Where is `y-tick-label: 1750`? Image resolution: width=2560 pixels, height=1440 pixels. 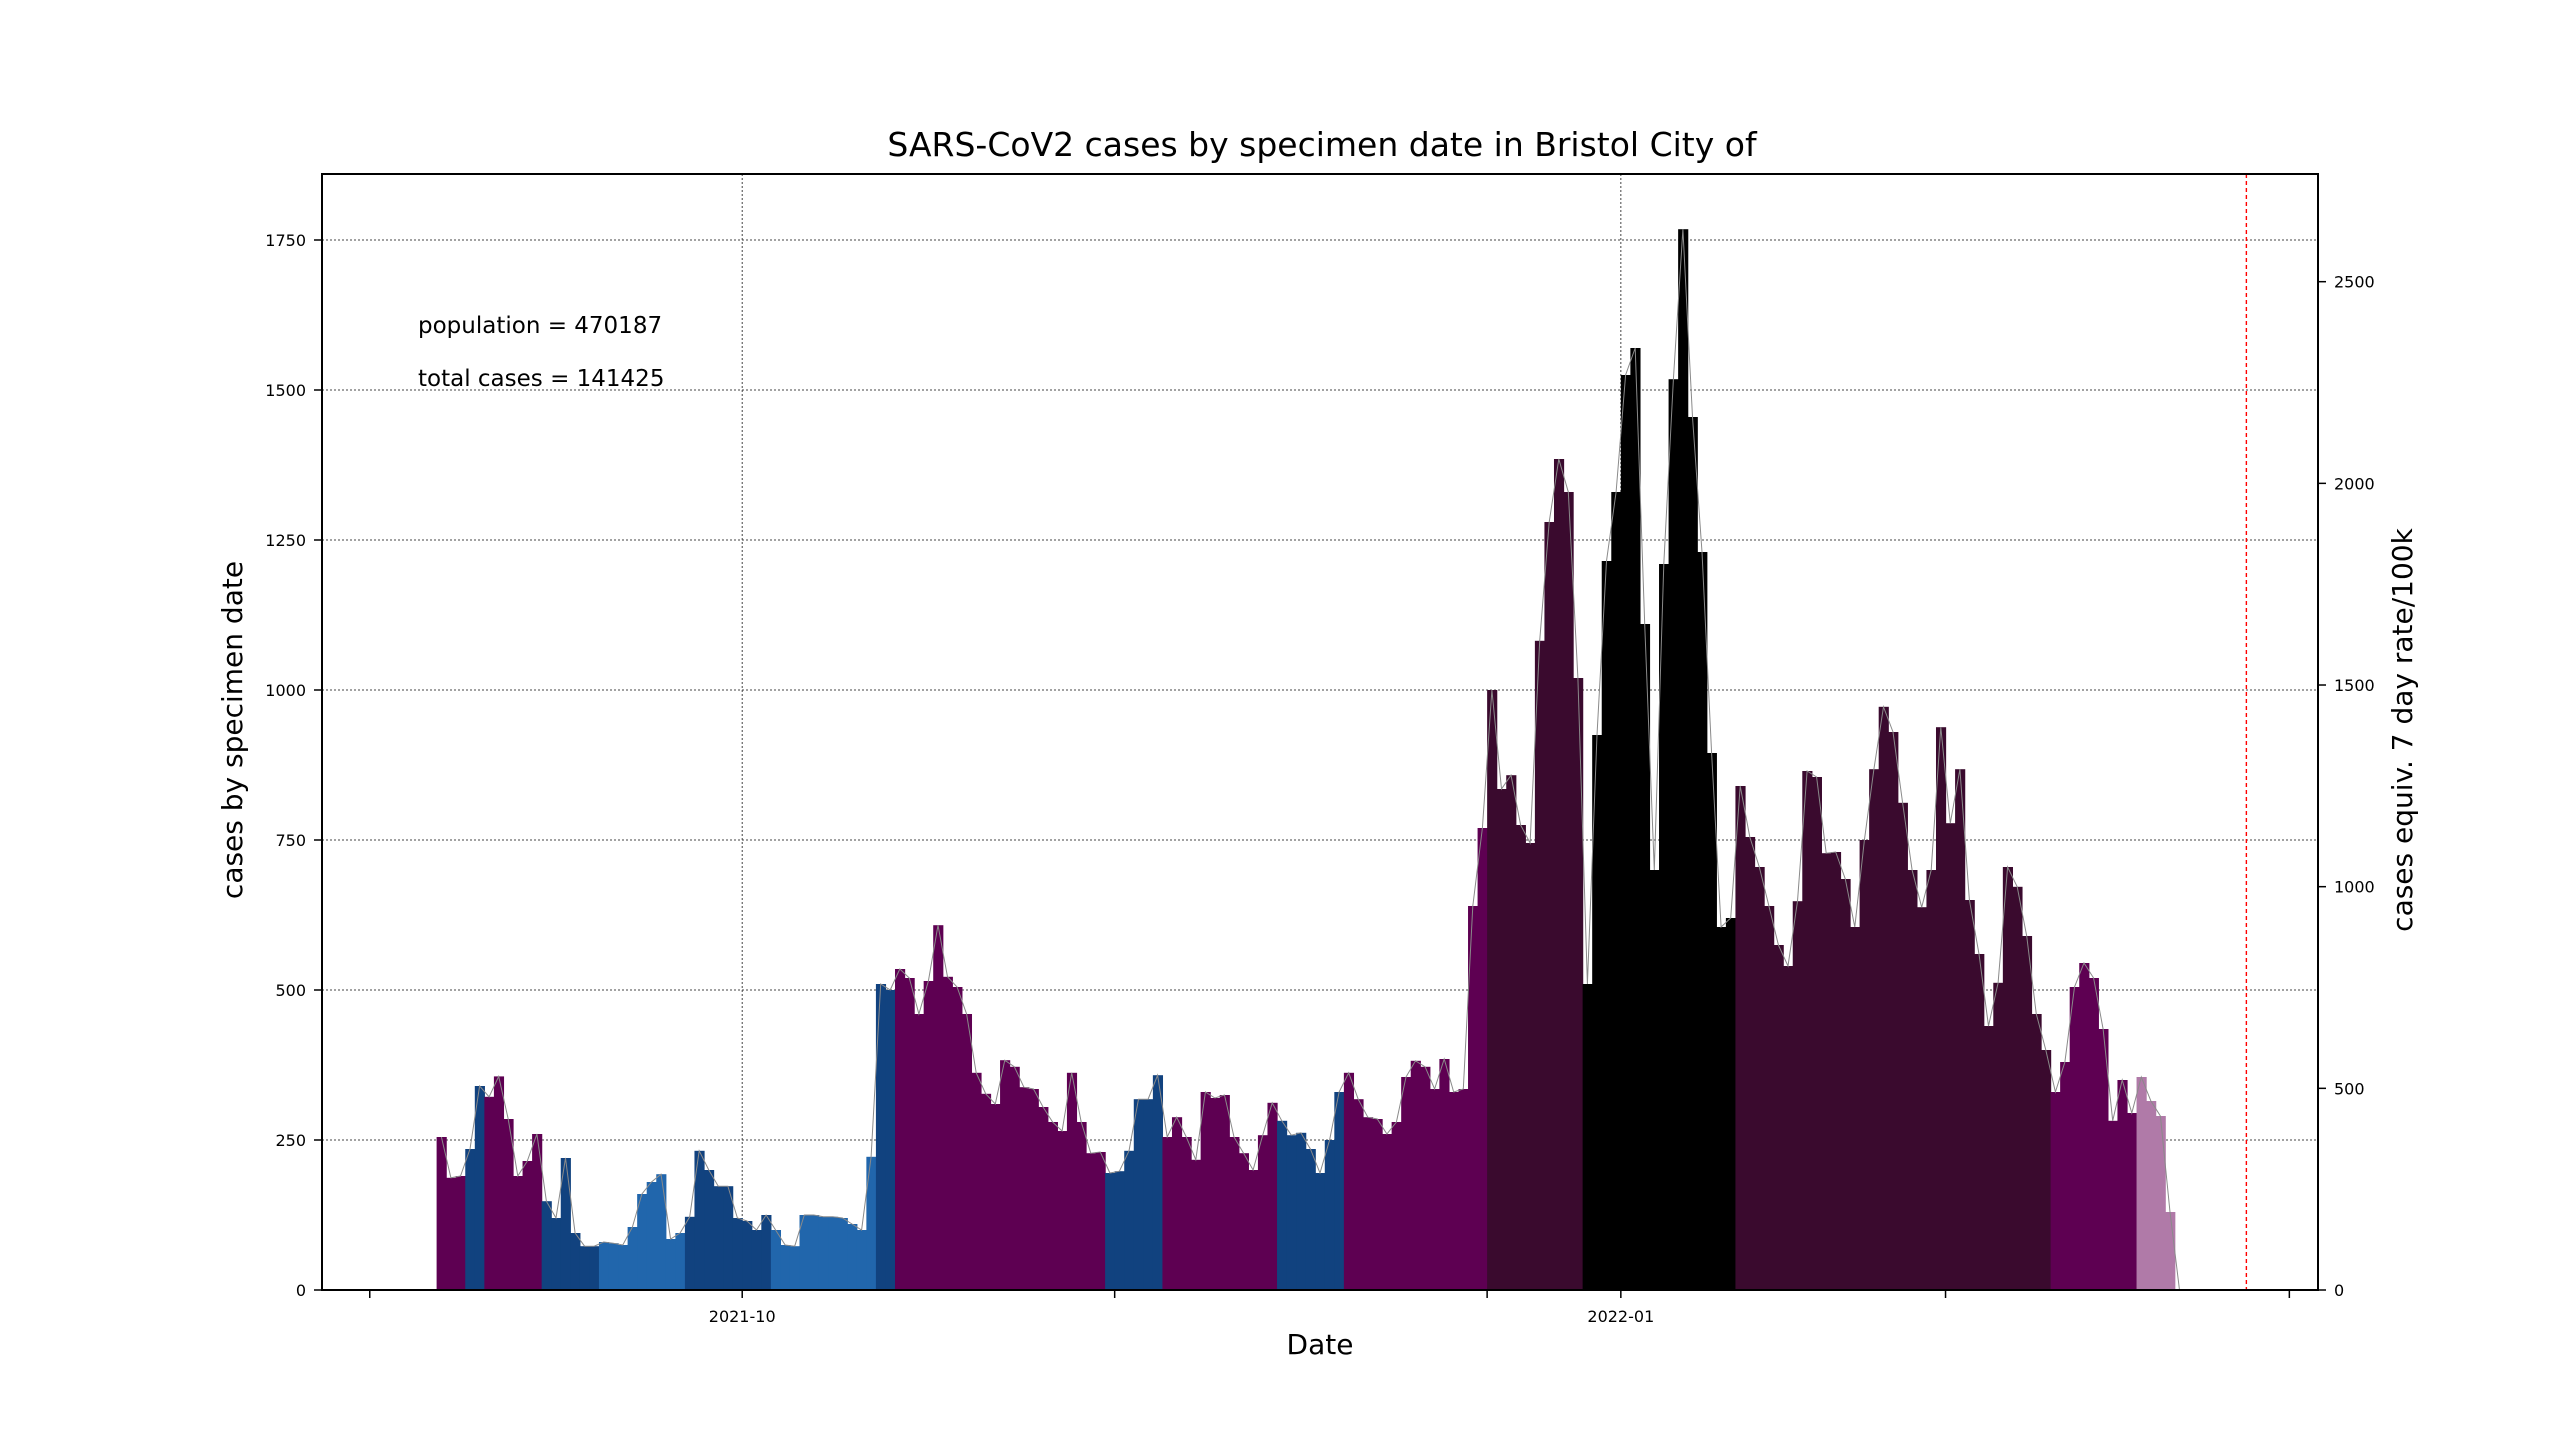 y-tick-label: 1750 is located at coordinates (285, 240).